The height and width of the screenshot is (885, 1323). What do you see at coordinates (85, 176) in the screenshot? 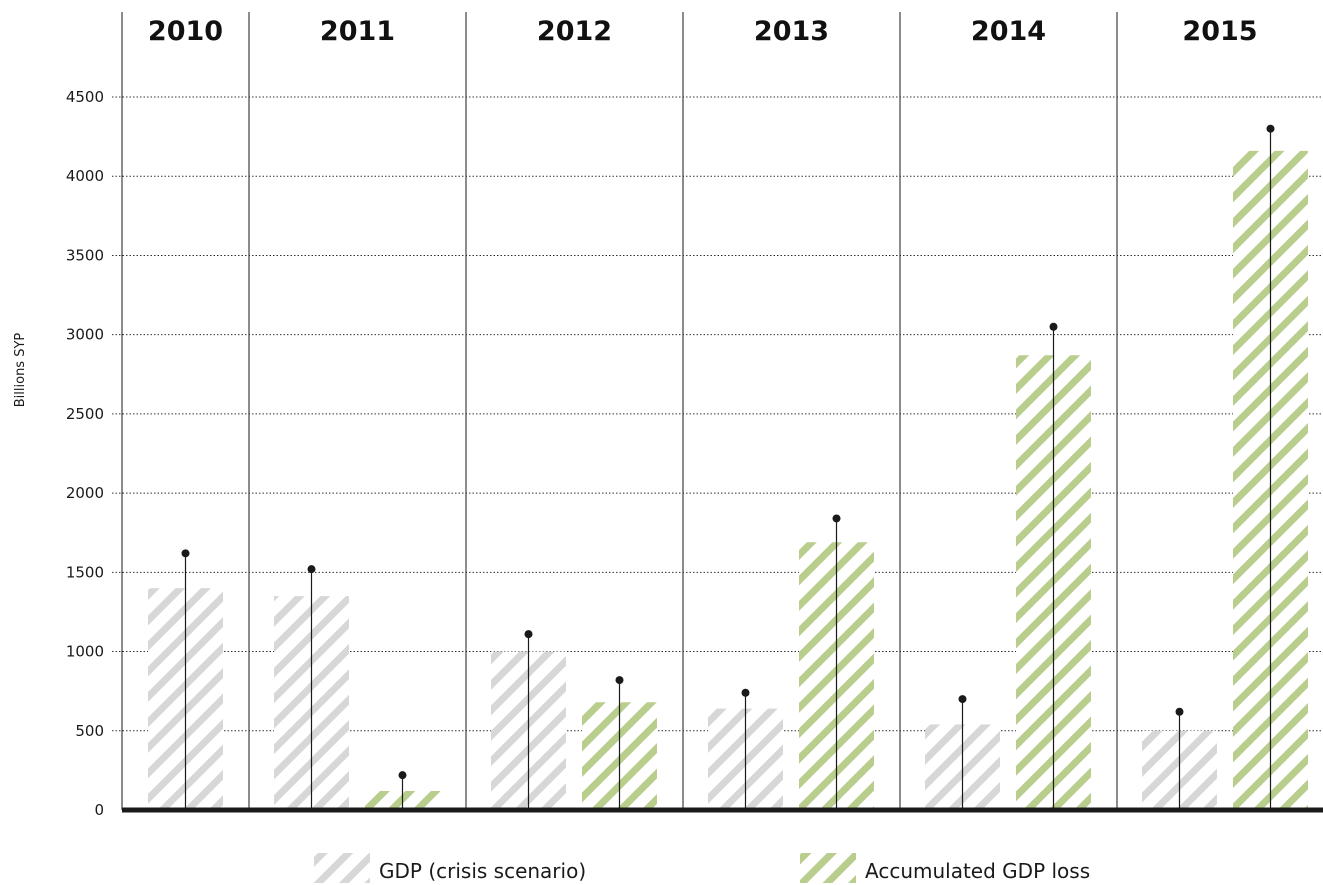
I see `y-tick-label: 4000` at bounding box center [85, 176].